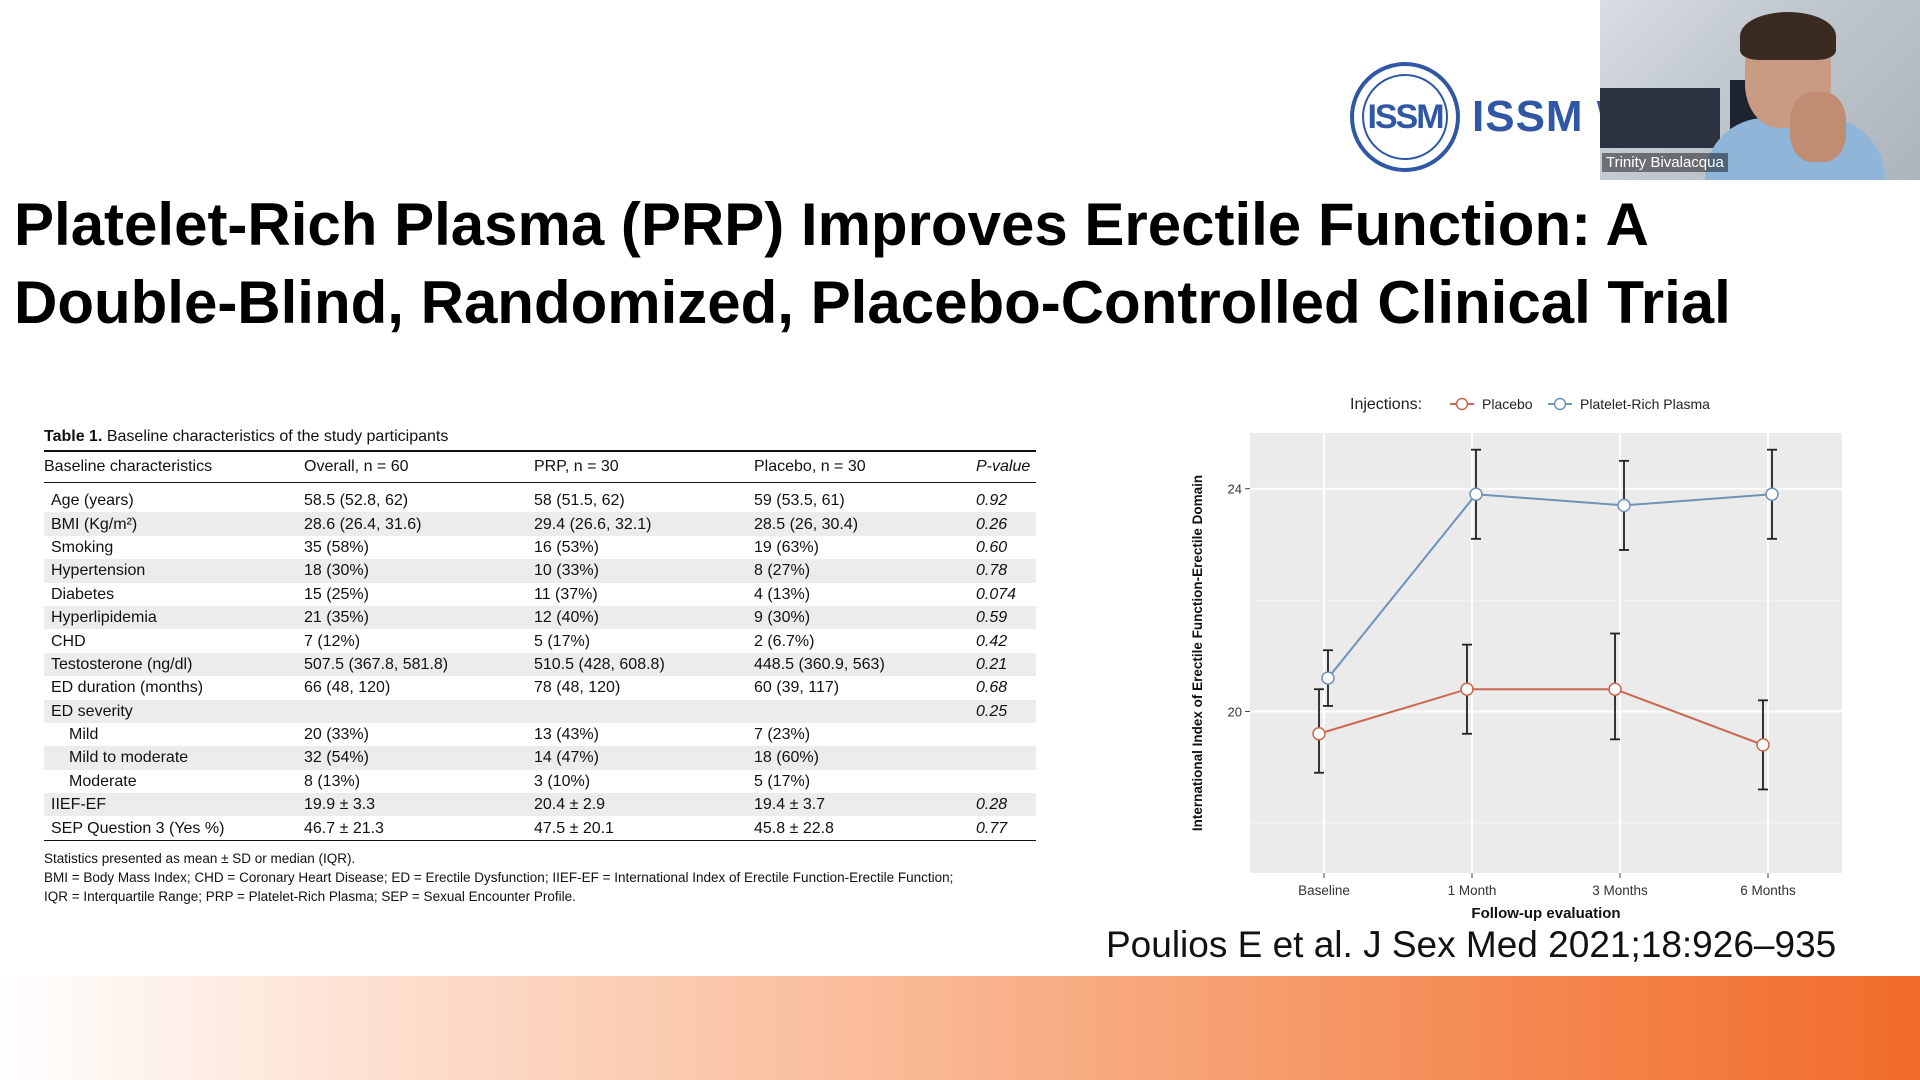 This screenshot has width=1920, height=1080. Describe the element at coordinates (174, 466) in the screenshot. I see `table-header: Baseline characteristics` at that location.